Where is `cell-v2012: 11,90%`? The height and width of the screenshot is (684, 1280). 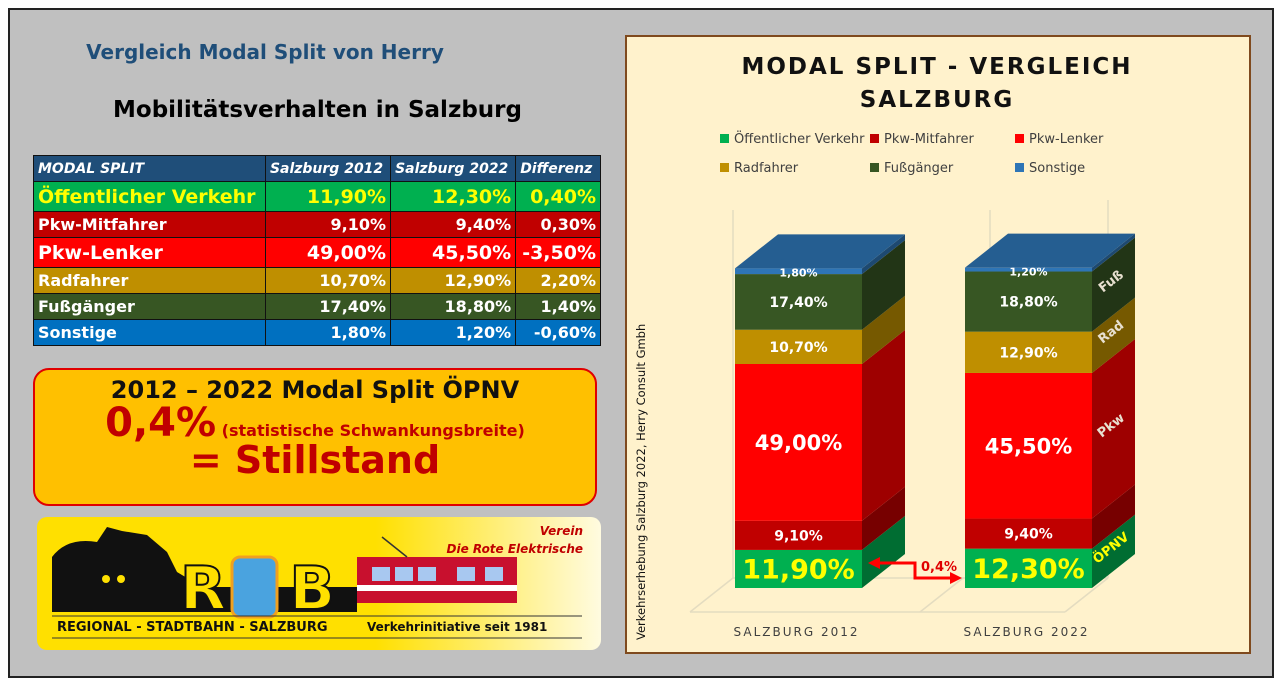 cell-v2012: 11,90% is located at coordinates (328, 196).